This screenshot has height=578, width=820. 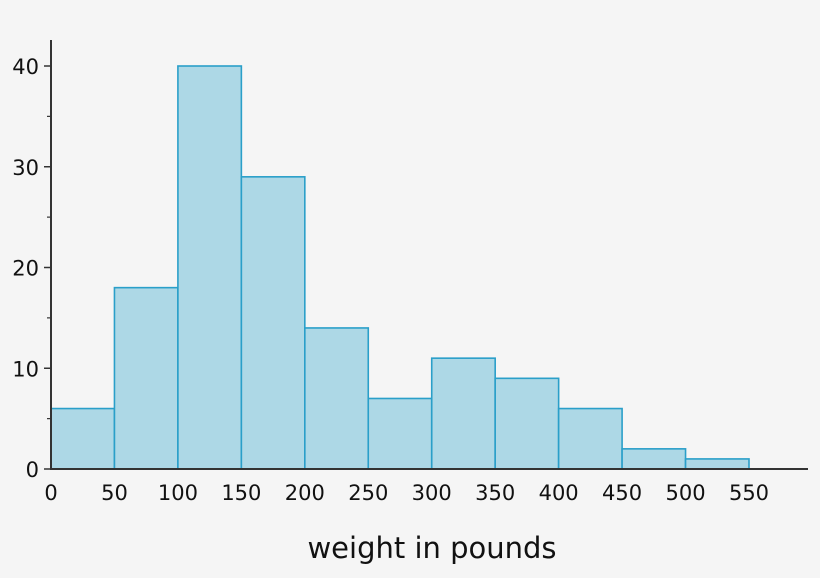 I want to click on x-tick-label: 100, so click(x=178, y=493).